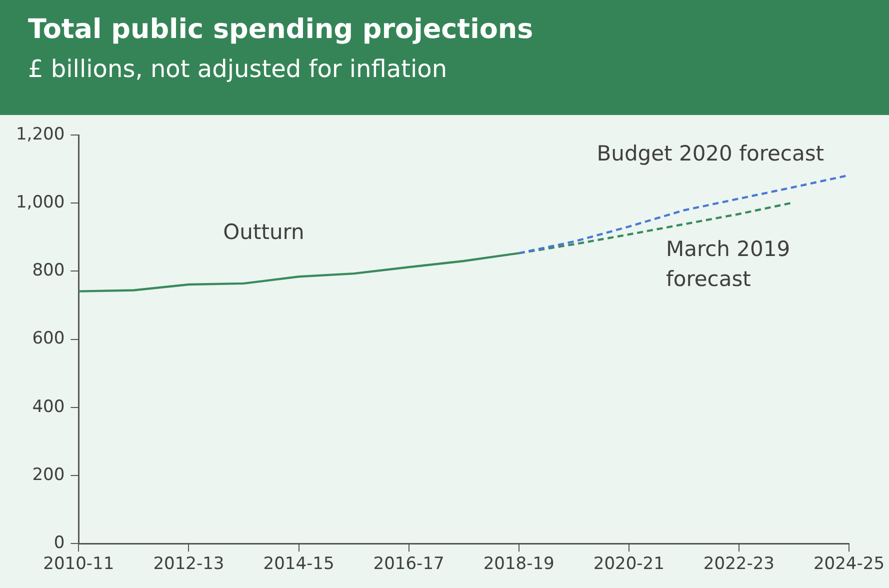 The width and height of the screenshot is (889, 588). What do you see at coordinates (263, 232) in the screenshot?
I see `series-label: Outturn` at bounding box center [263, 232].